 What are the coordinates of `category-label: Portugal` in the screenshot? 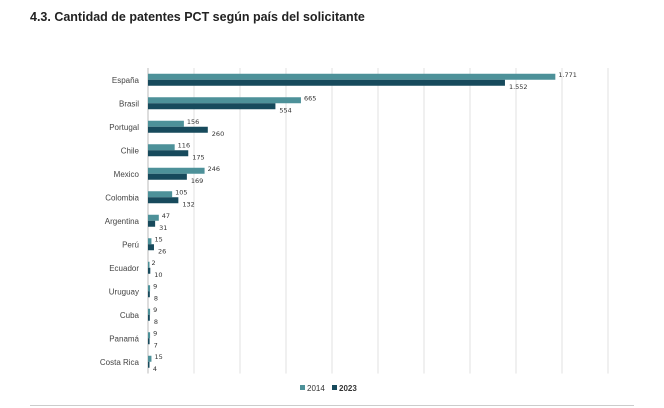 It's located at (124, 127).